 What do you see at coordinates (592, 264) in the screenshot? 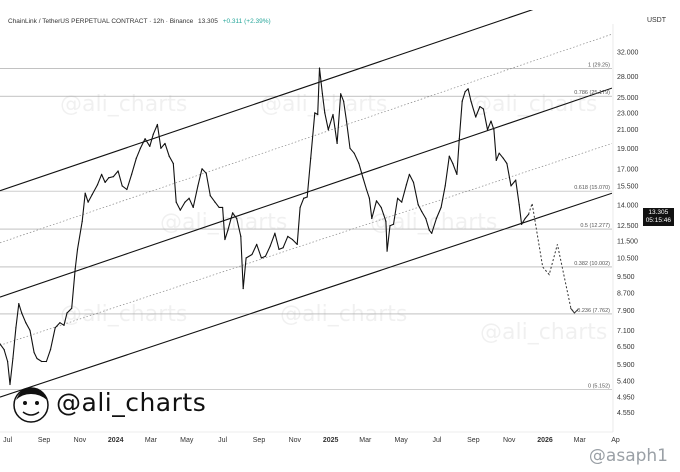
I see `fib-level-label: 0.382 (10.002)` at bounding box center [592, 264].